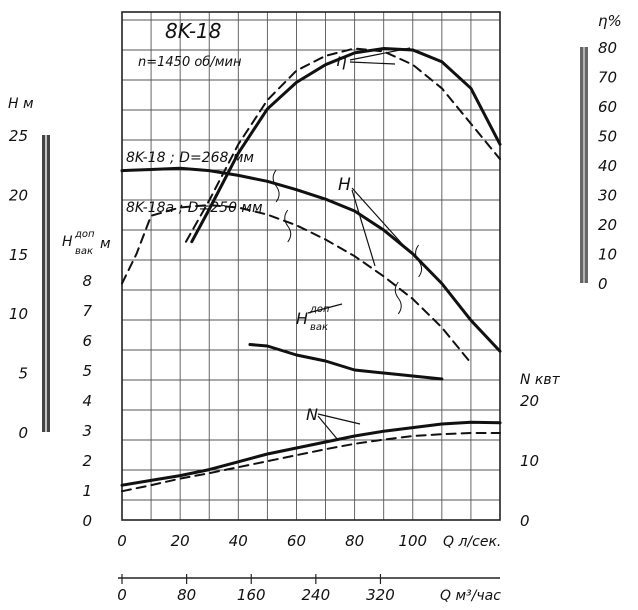 This screenshot has width=638, height=610. I want to click on hvak-axis-unit: м, so click(105, 244).